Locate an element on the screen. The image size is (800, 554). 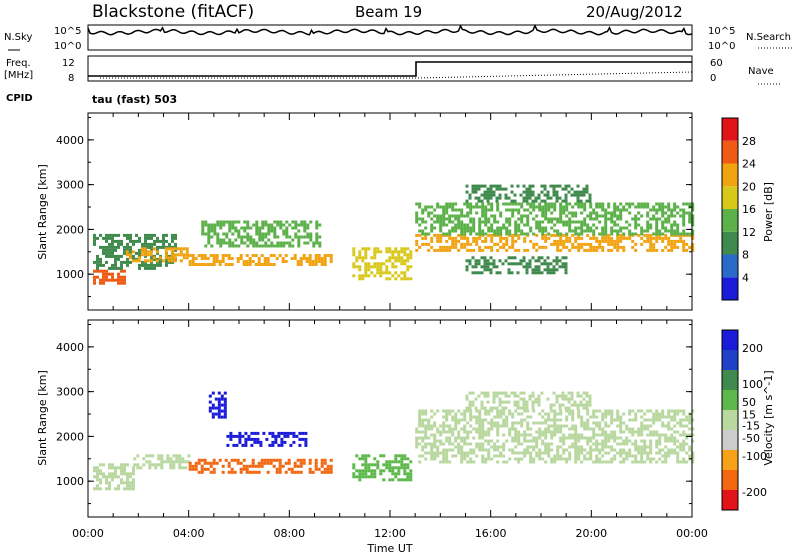
x-tick-label: 20:00 is located at coordinates (591, 533).